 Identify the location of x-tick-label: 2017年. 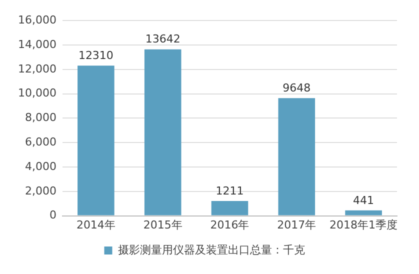
(296, 225).